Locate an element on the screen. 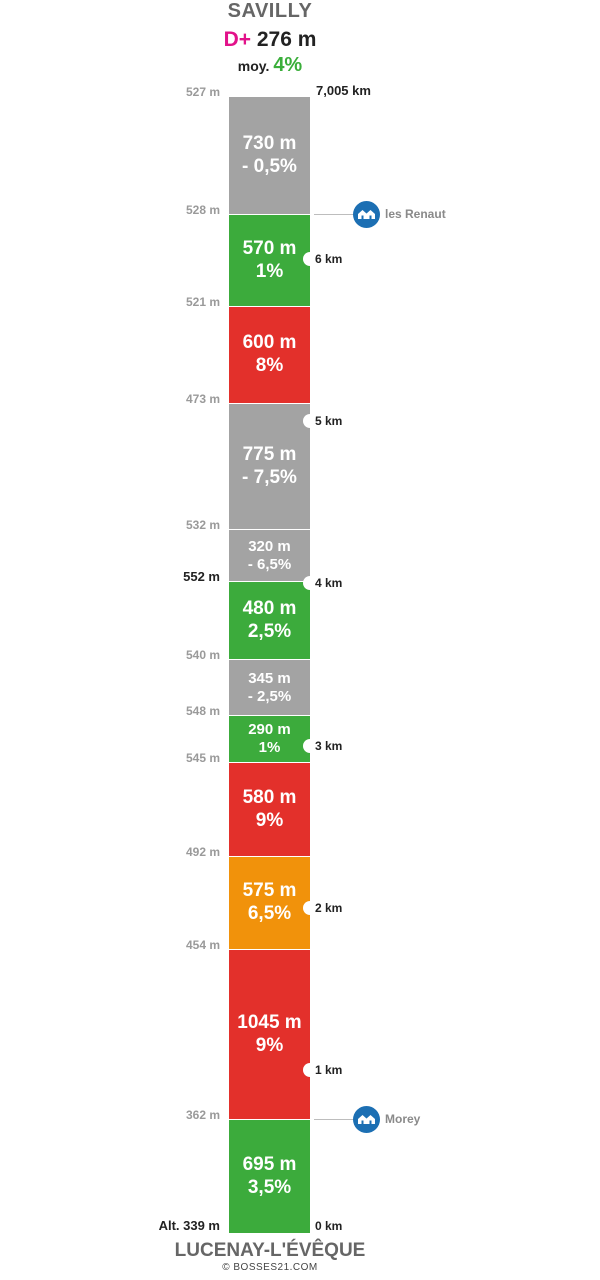 This screenshot has width=600, height=1280. segment-length: 290 m is located at coordinates (269, 729).